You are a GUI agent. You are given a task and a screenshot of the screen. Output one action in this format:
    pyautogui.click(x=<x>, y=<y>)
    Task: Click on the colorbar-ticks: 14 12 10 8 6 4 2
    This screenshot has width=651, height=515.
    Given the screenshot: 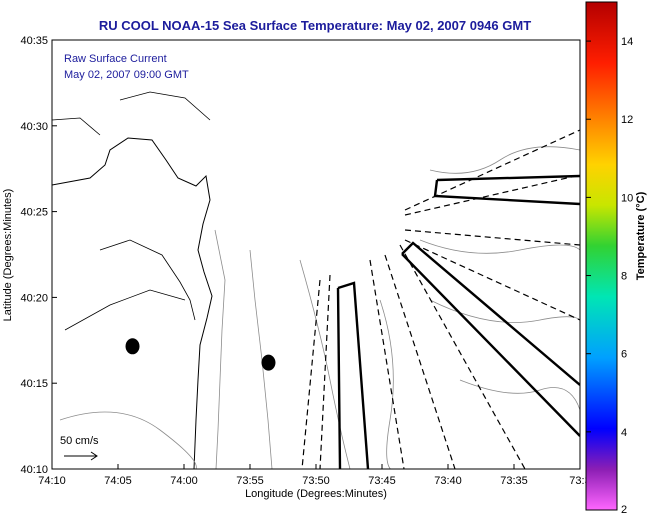 What is the action you would take?
    pyautogui.click(x=609, y=275)
    